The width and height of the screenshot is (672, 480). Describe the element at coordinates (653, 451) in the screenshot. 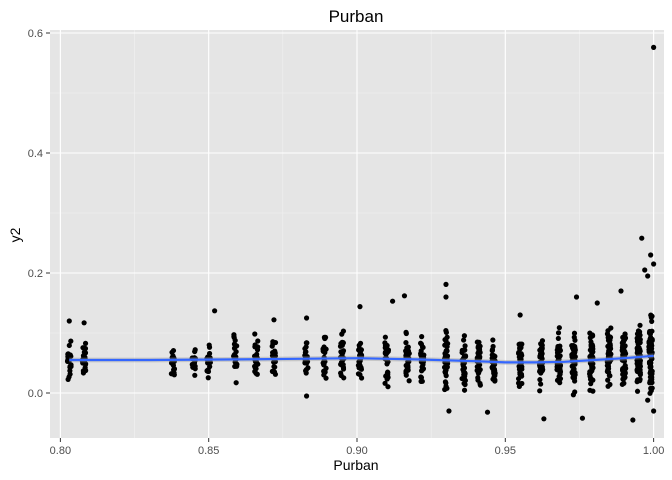

I see `x-tick-label: 1.00` at that location.